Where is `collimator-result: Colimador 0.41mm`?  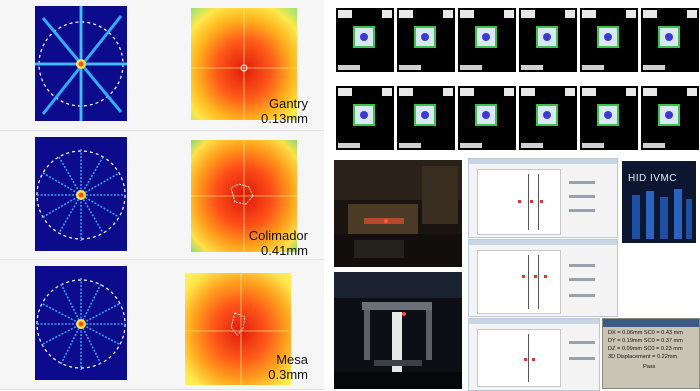
collimator-result: Colimador 0.41mm is located at coordinates (265, 243).